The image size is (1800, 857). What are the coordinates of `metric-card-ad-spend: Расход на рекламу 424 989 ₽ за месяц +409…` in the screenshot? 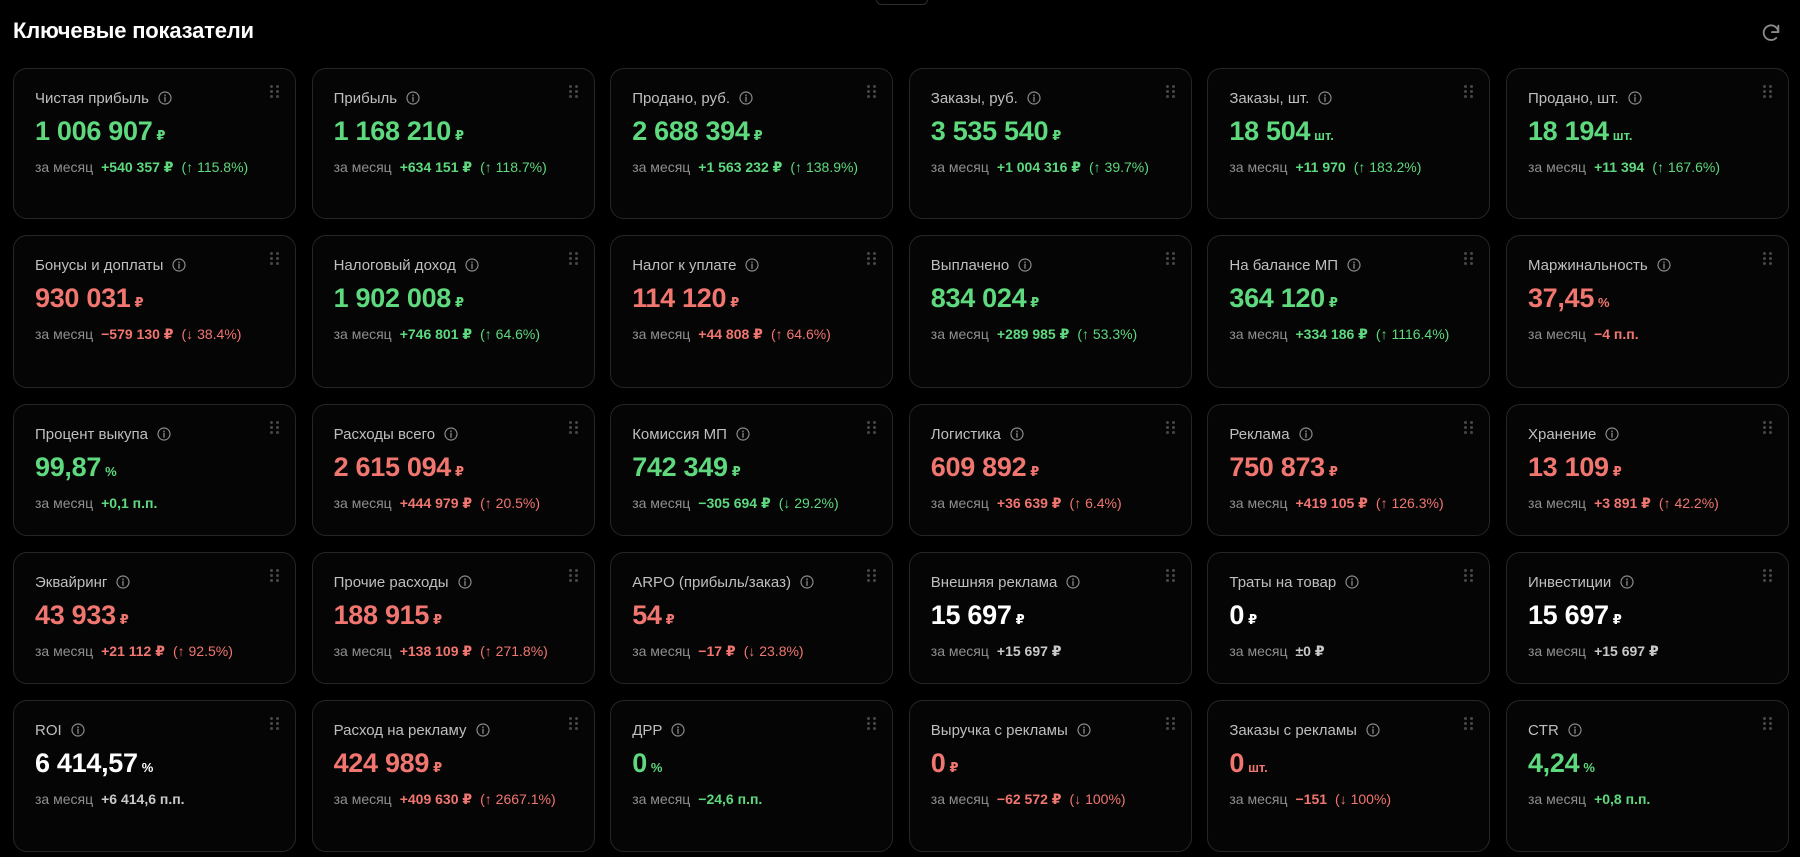 It's located at (453, 776).